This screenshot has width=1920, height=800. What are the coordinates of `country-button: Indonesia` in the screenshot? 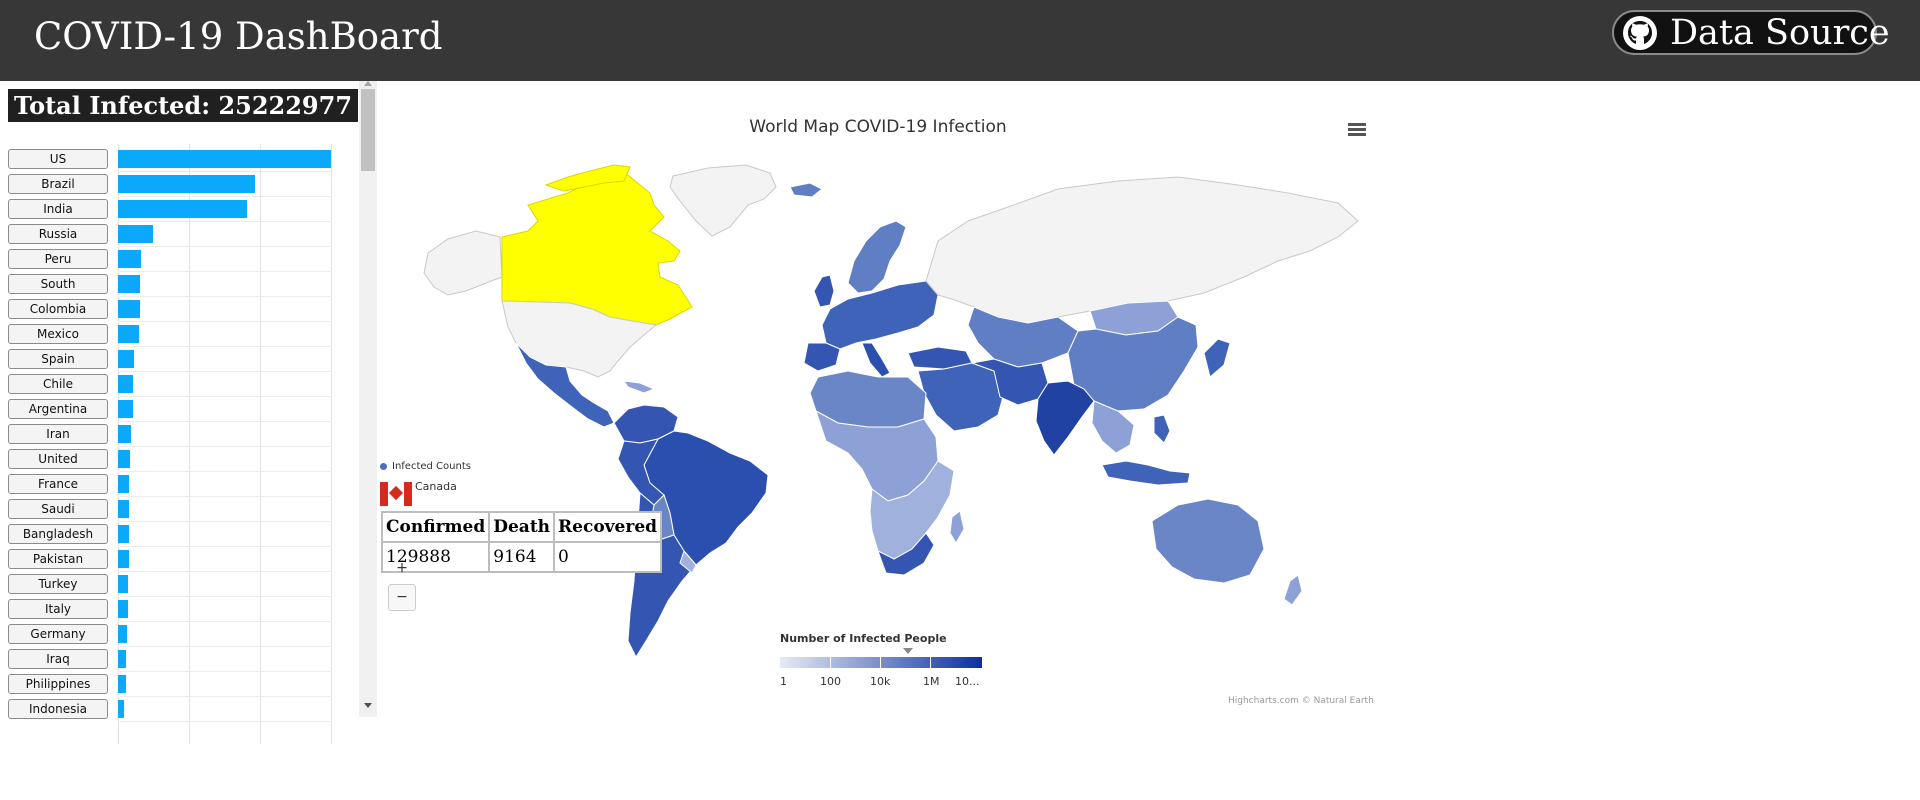 It's located at (58, 709).